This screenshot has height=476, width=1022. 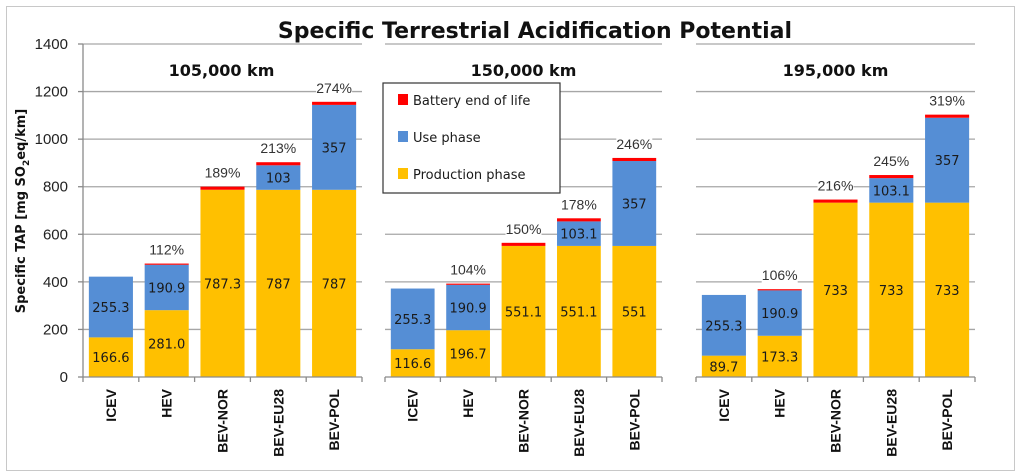 I want to click on y-axis-label: Specific TAP [mg SO2eq/km], so click(x=23, y=211).